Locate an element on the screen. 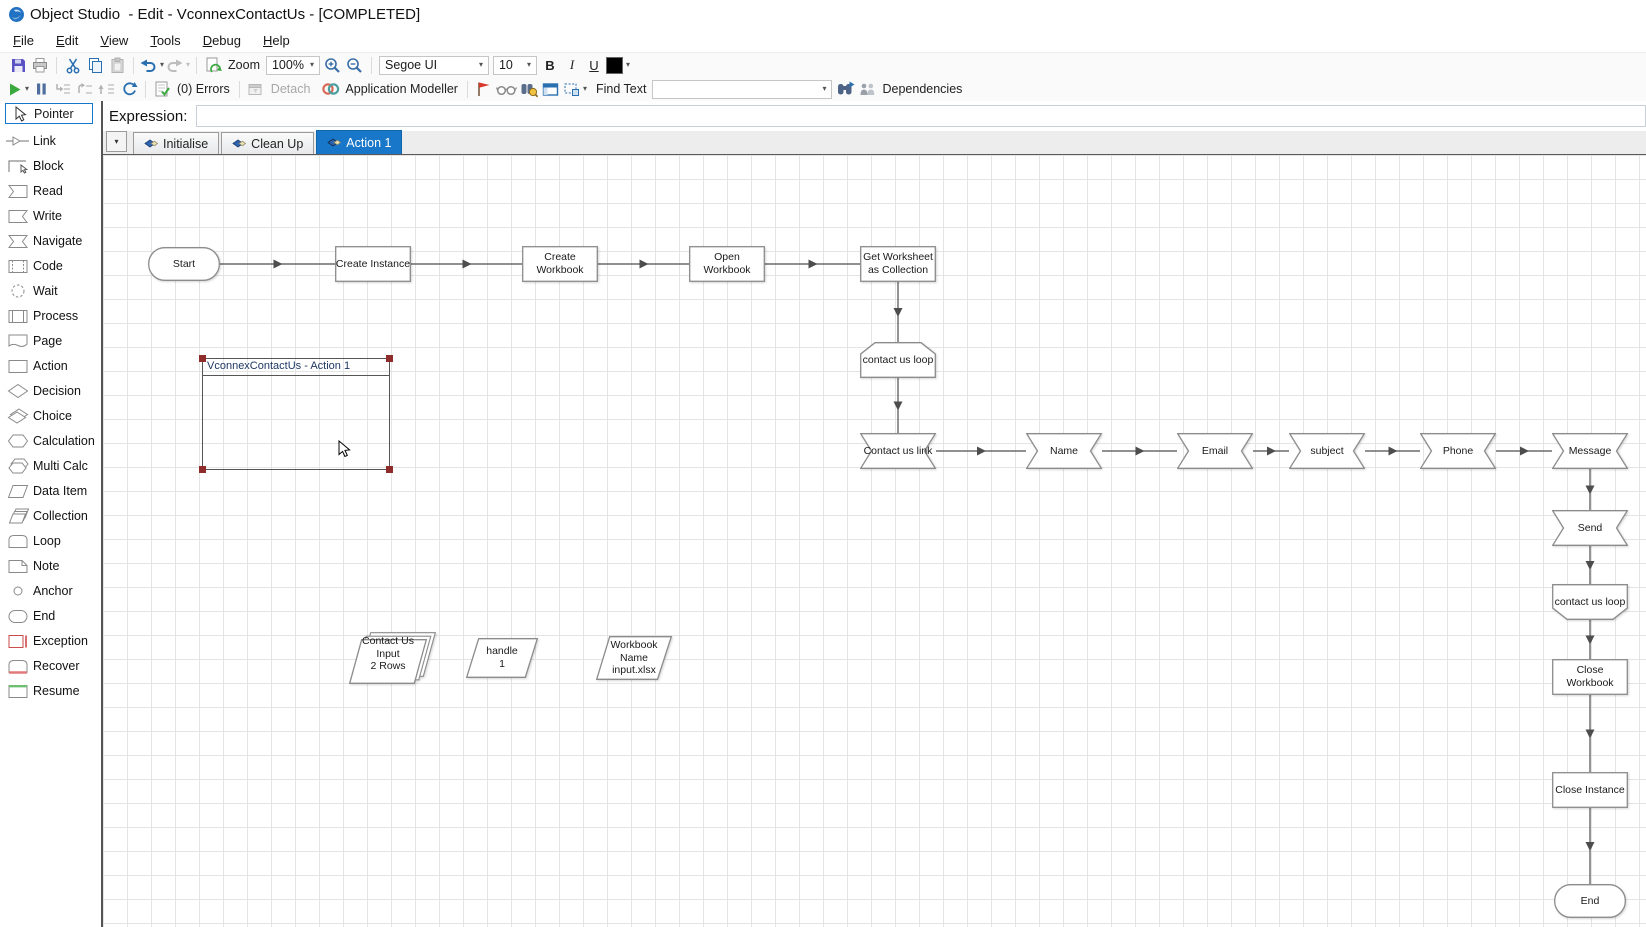 The height and width of the screenshot is (927, 1646). resize-handle-top-left is located at coordinates (202, 358).